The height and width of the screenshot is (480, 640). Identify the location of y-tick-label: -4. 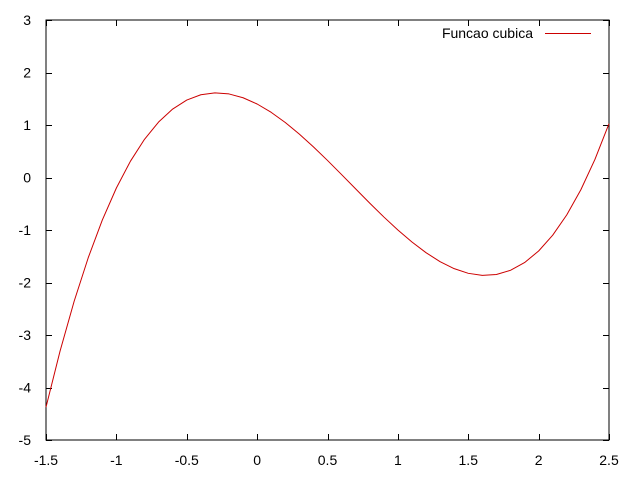
(25, 388).